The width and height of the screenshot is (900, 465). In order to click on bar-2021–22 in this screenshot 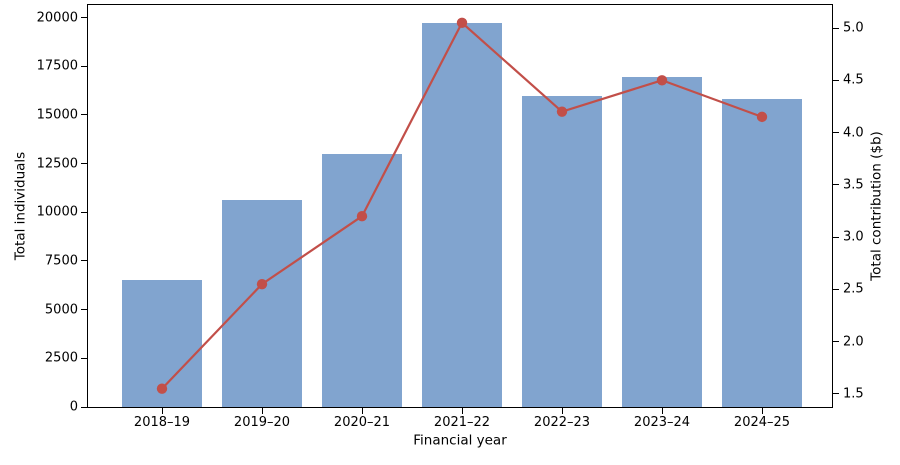, I will do `click(462, 215)`.